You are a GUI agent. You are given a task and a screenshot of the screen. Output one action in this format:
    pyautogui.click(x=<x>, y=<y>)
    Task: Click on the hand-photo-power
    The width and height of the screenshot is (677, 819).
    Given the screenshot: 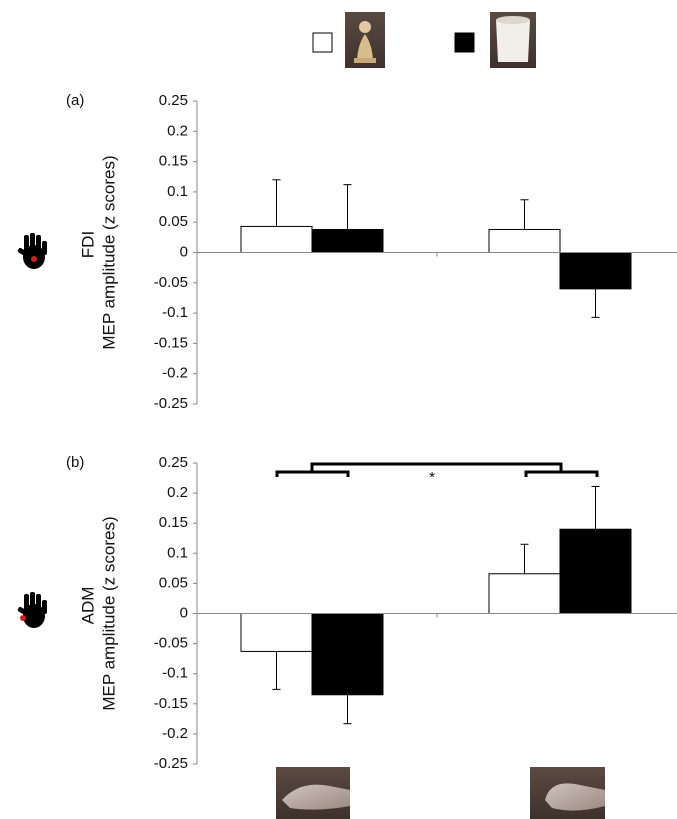 What is the action you would take?
    pyautogui.click(x=313, y=793)
    